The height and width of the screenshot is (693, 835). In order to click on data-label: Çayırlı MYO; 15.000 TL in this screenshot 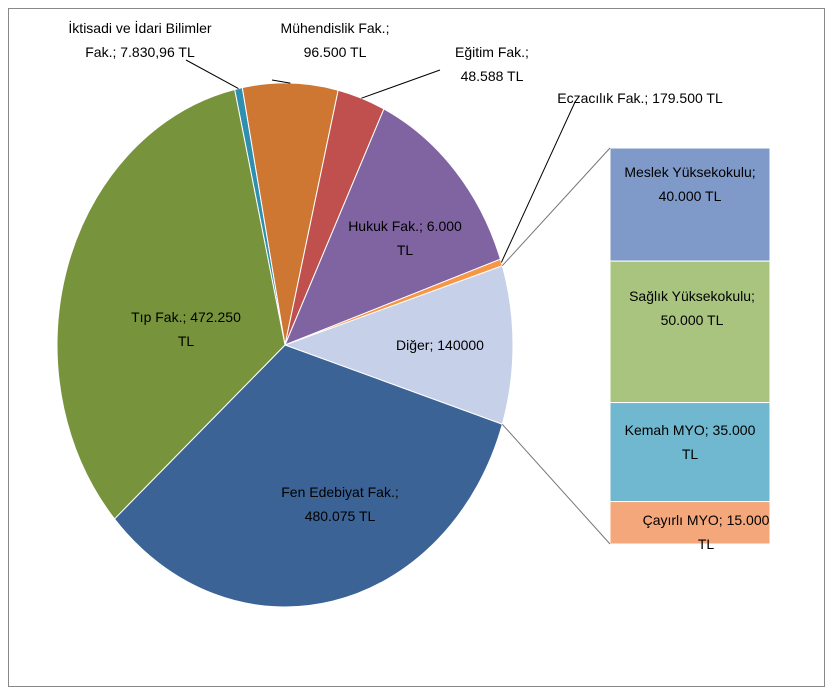, I will do `click(706, 532)`.